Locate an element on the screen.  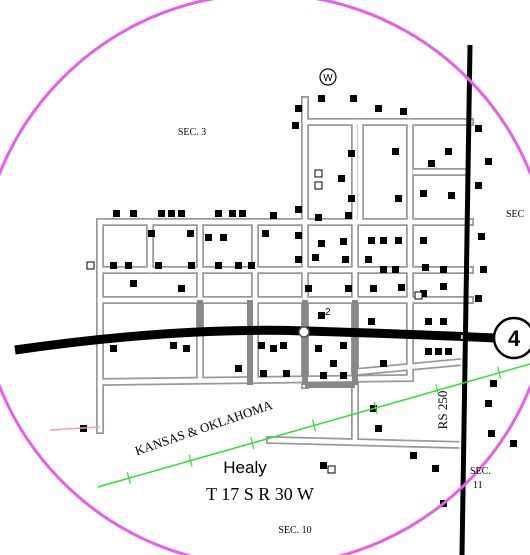
section-label: SEC. 3 is located at coordinates (192, 132).